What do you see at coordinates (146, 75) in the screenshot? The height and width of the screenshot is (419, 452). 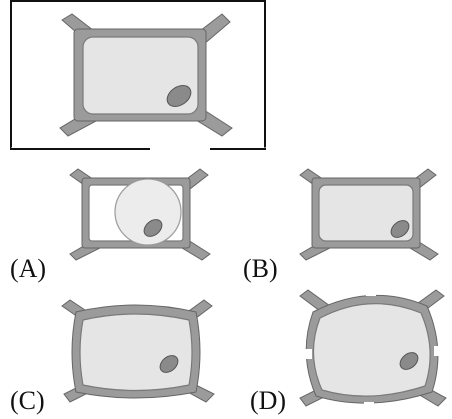 I see `reference-cell` at bounding box center [146, 75].